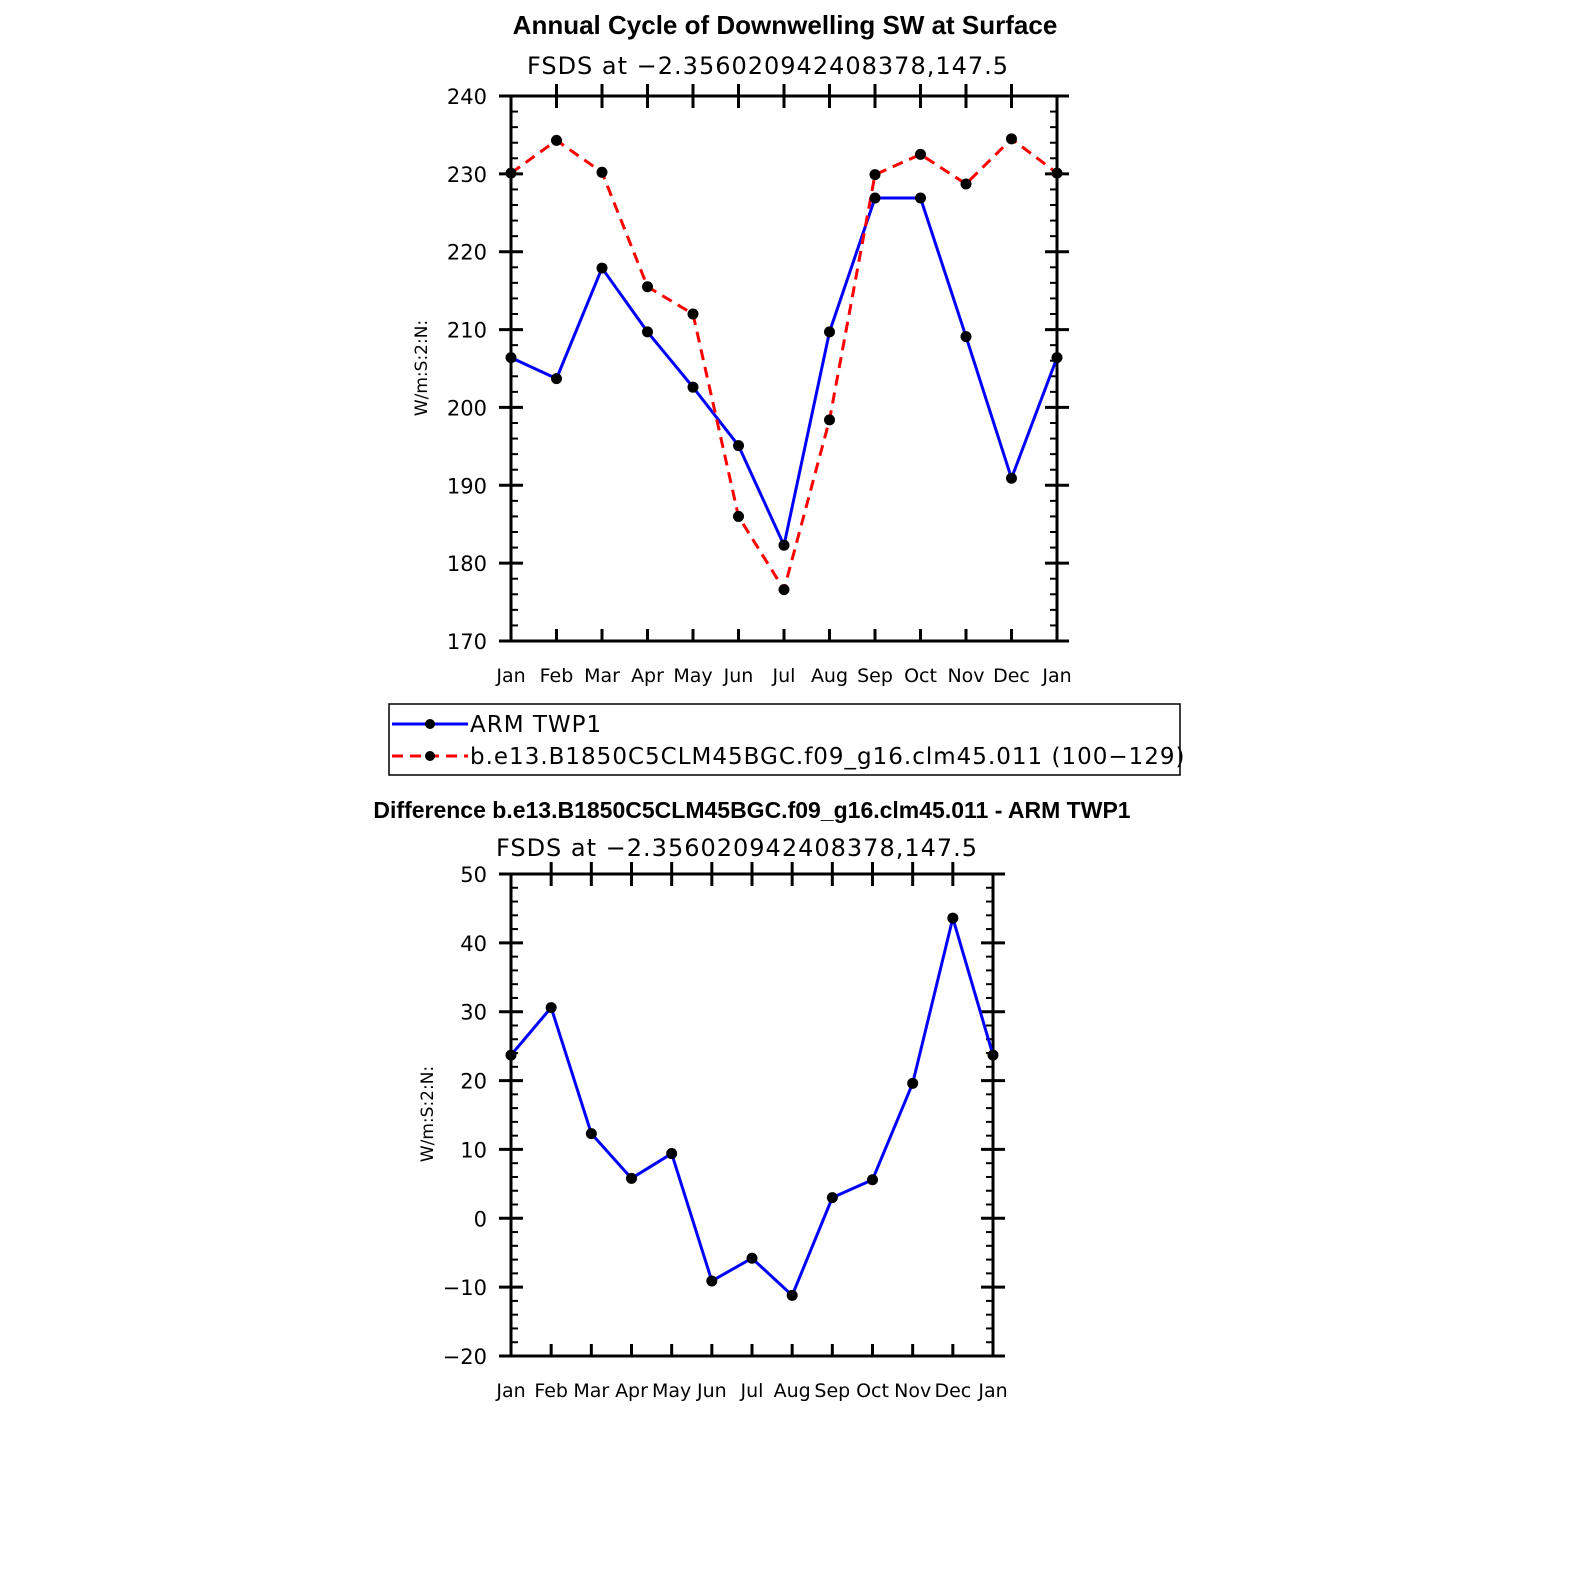  Describe the element at coordinates (467, 97) in the screenshot. I see `y-tick-label: 240` at that location.